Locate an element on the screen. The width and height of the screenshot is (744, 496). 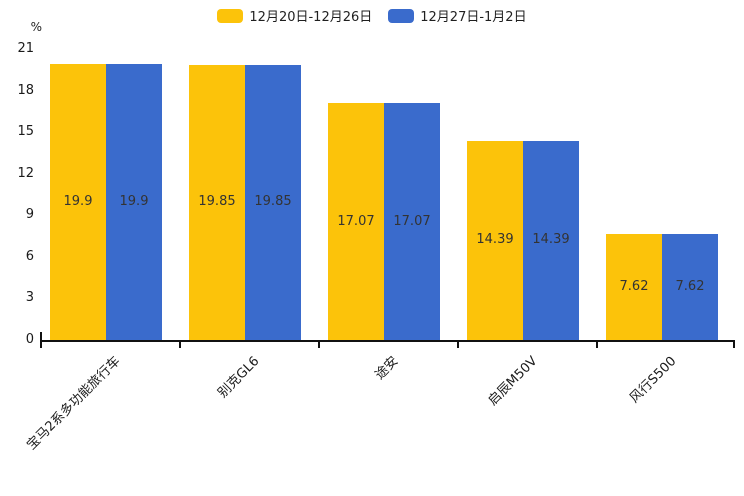
y-tick-label: 18 is located at coordinates (25, 90).